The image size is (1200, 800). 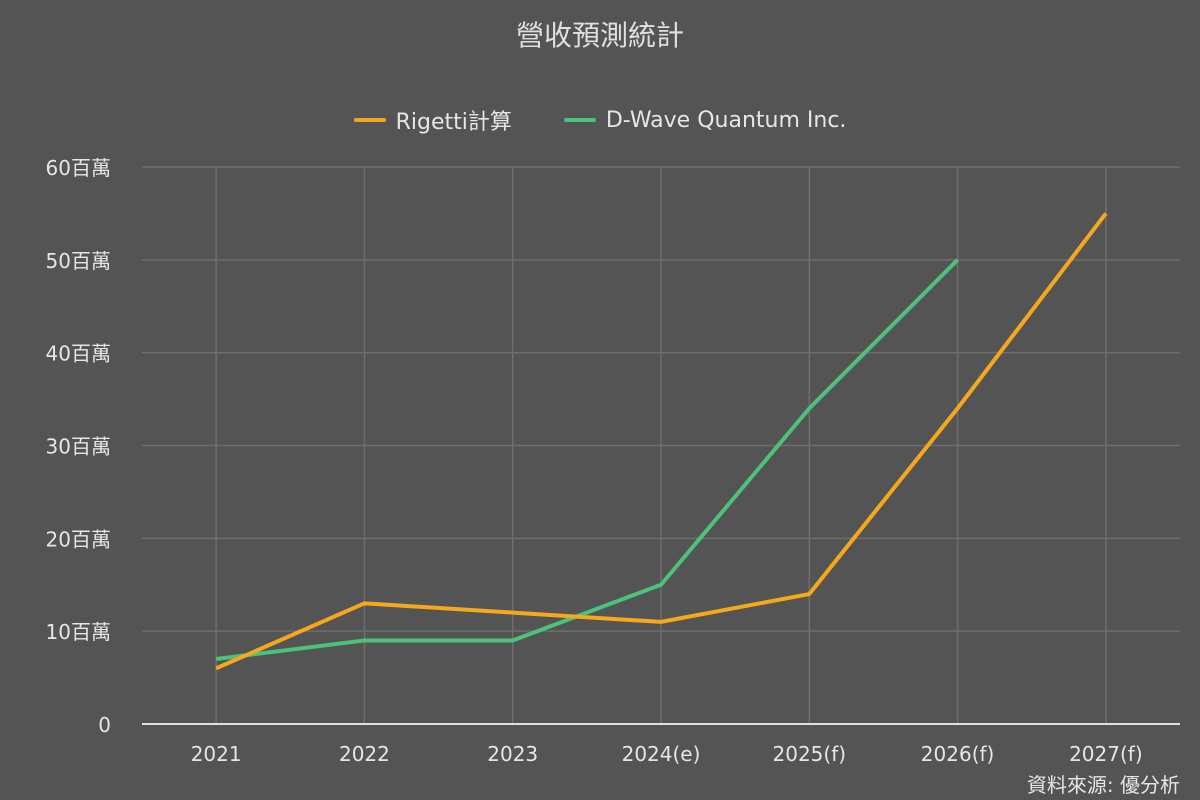 What do you see at coordinates (78, 539) in the screenshot?
I see `y-tick-label: 20百萬` at bounding box center [78, 539].